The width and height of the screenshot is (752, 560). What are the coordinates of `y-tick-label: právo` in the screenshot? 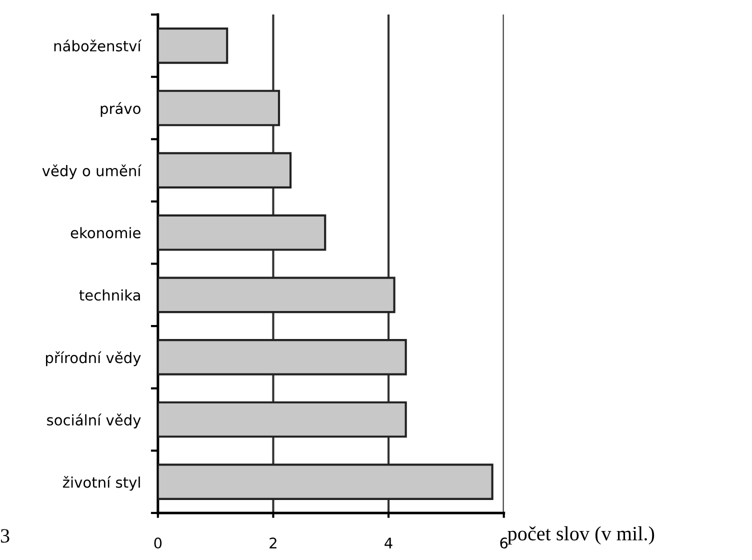 It's located at (120, 109).